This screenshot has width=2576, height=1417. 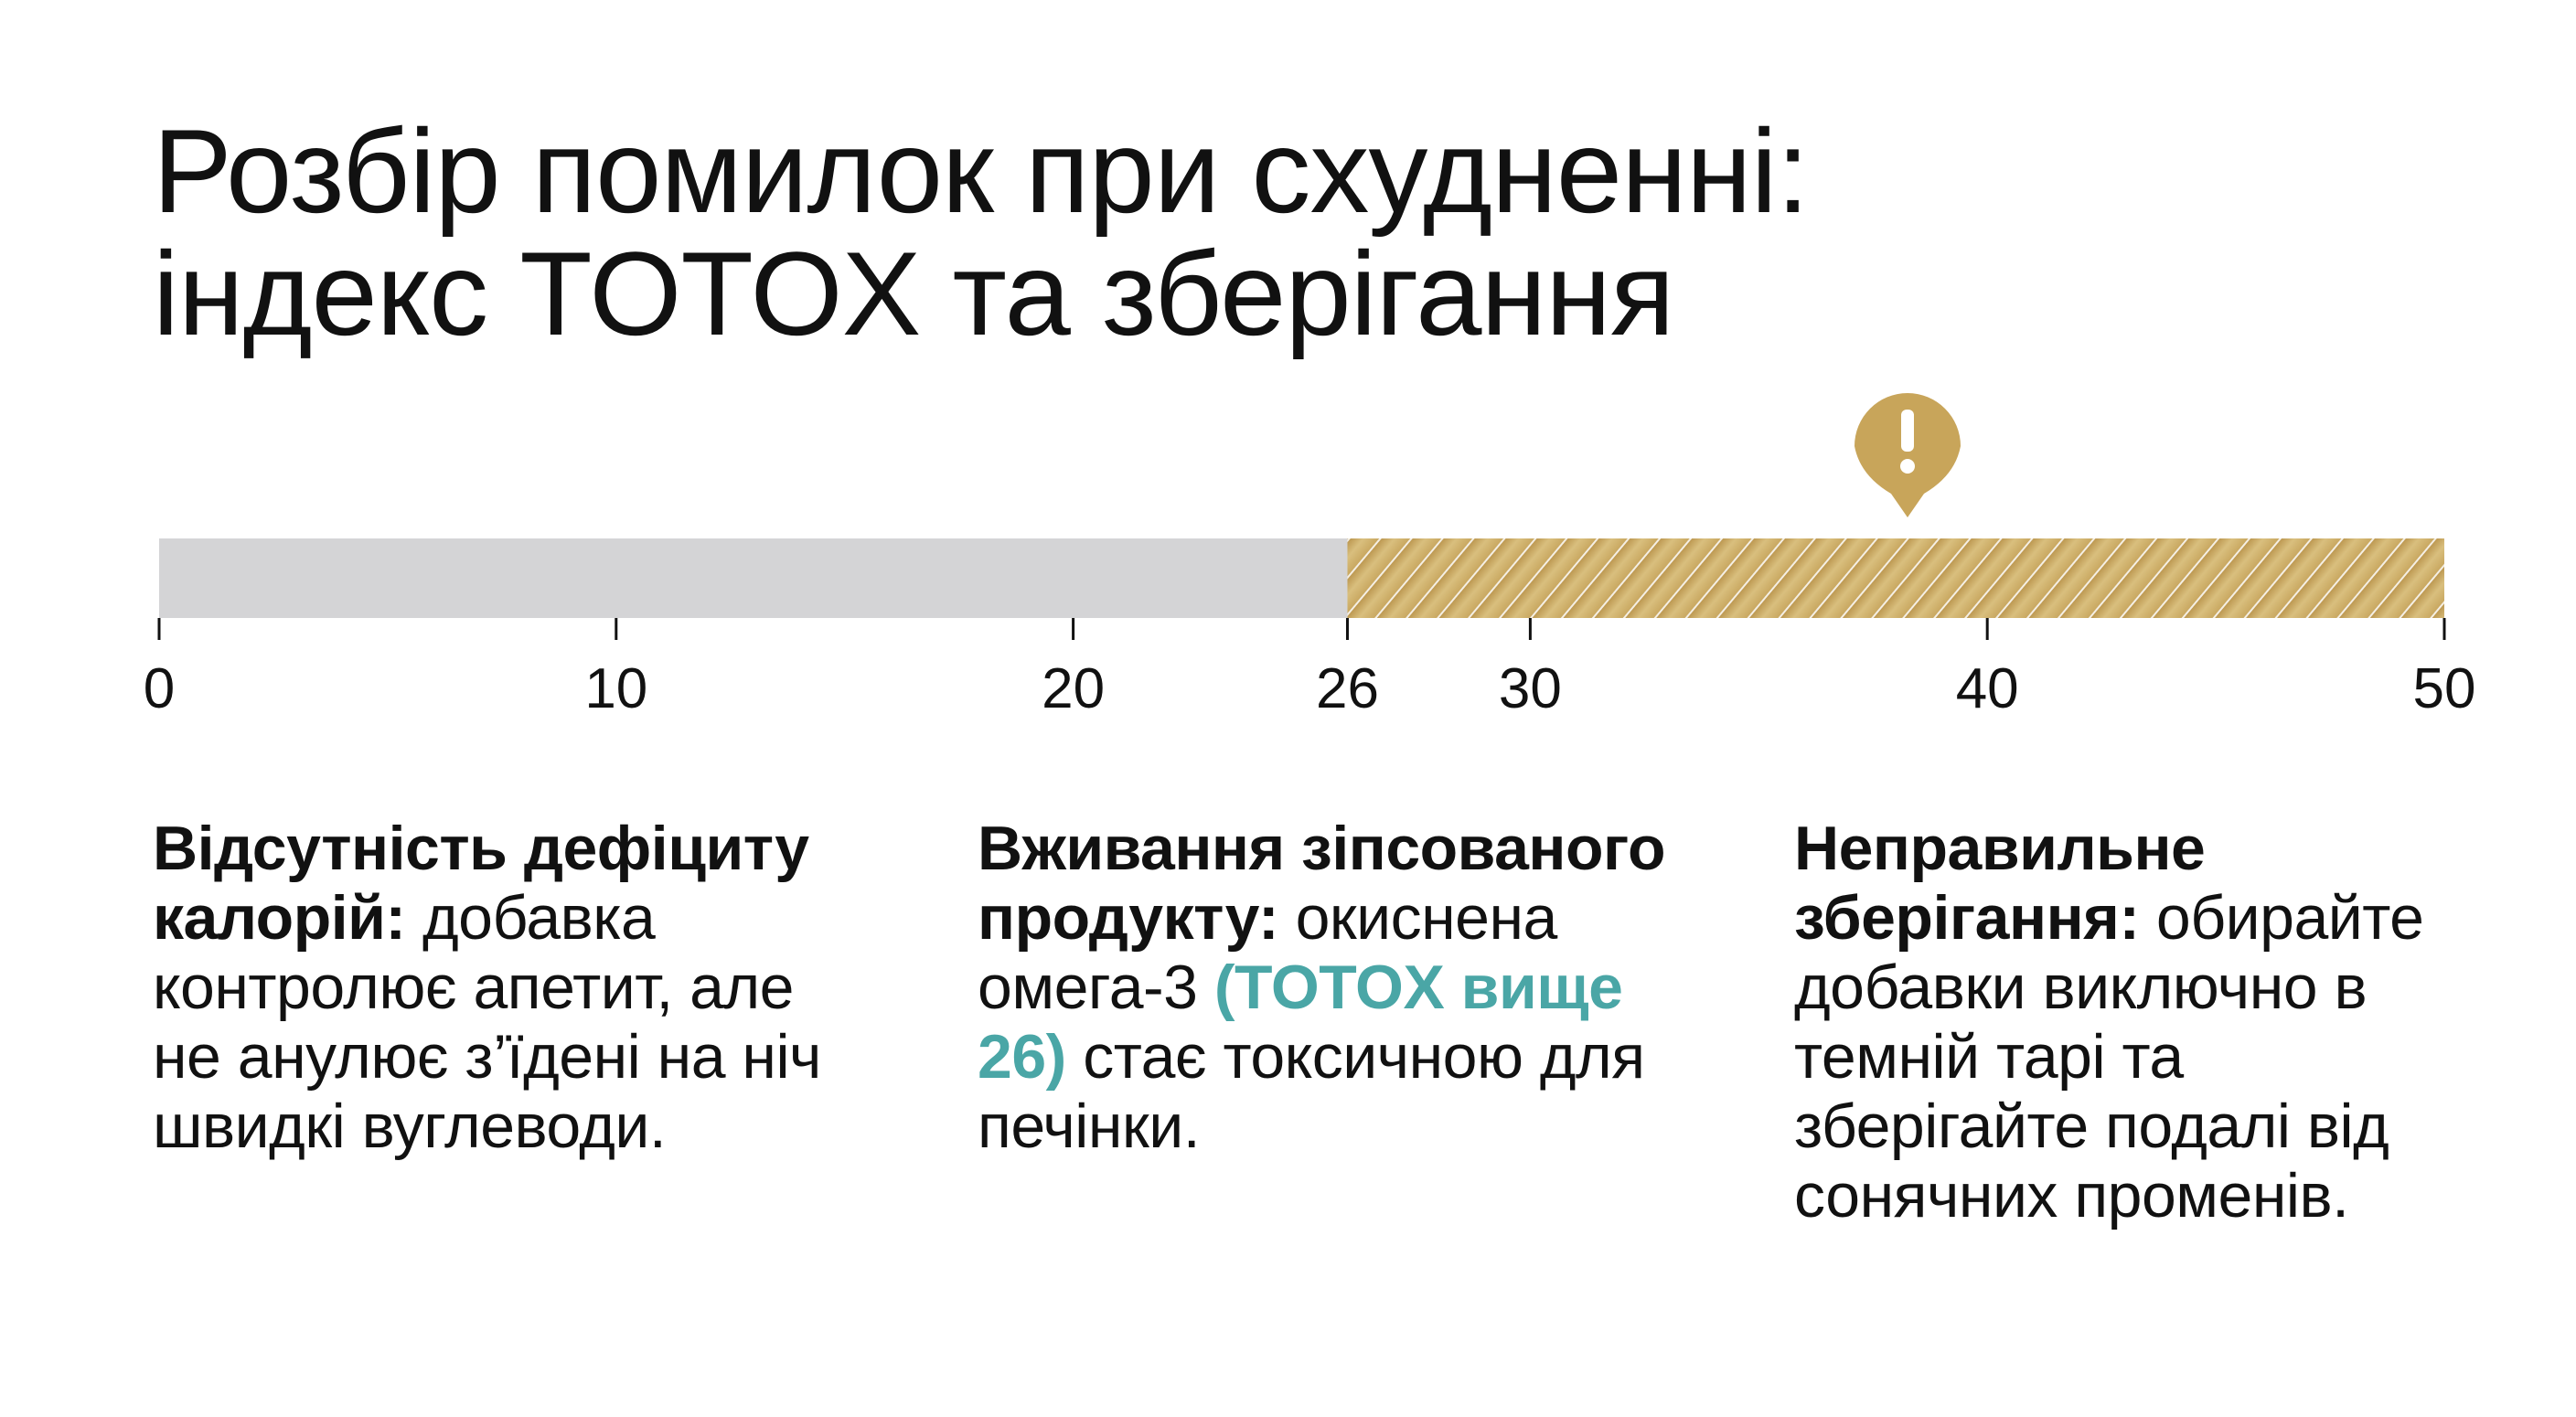 I want to click on column-text: окиснена омега-3, so click(x=1267, y=952).